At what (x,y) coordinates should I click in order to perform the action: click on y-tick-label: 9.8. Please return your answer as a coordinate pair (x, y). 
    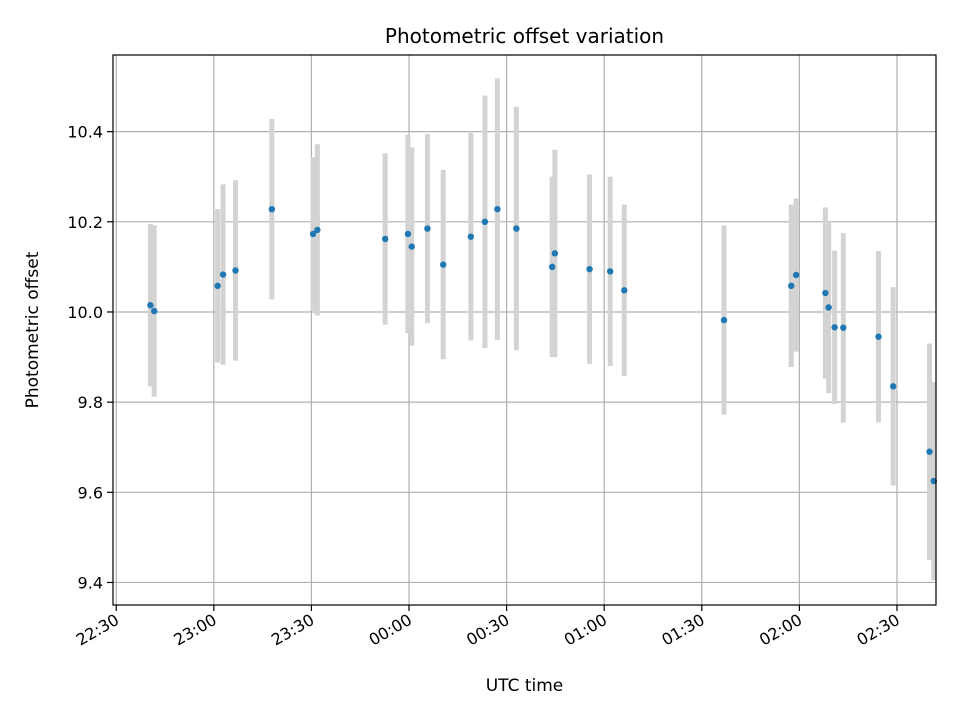
    Looking at the image, I should click on (90, 402).